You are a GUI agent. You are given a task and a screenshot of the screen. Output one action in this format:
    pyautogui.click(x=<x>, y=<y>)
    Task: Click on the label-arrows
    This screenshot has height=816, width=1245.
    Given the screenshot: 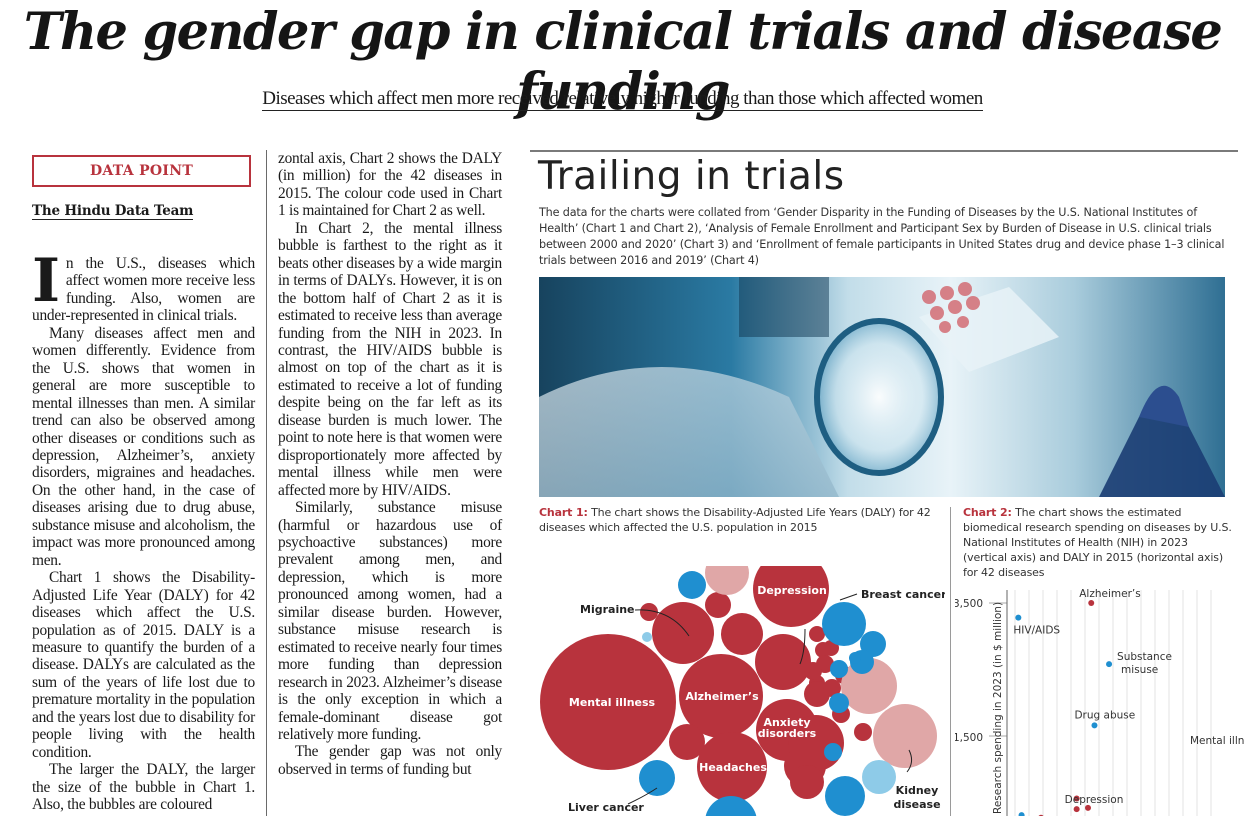 What is the action you would take?
    pyautogui.click(x=770, y=699)
    